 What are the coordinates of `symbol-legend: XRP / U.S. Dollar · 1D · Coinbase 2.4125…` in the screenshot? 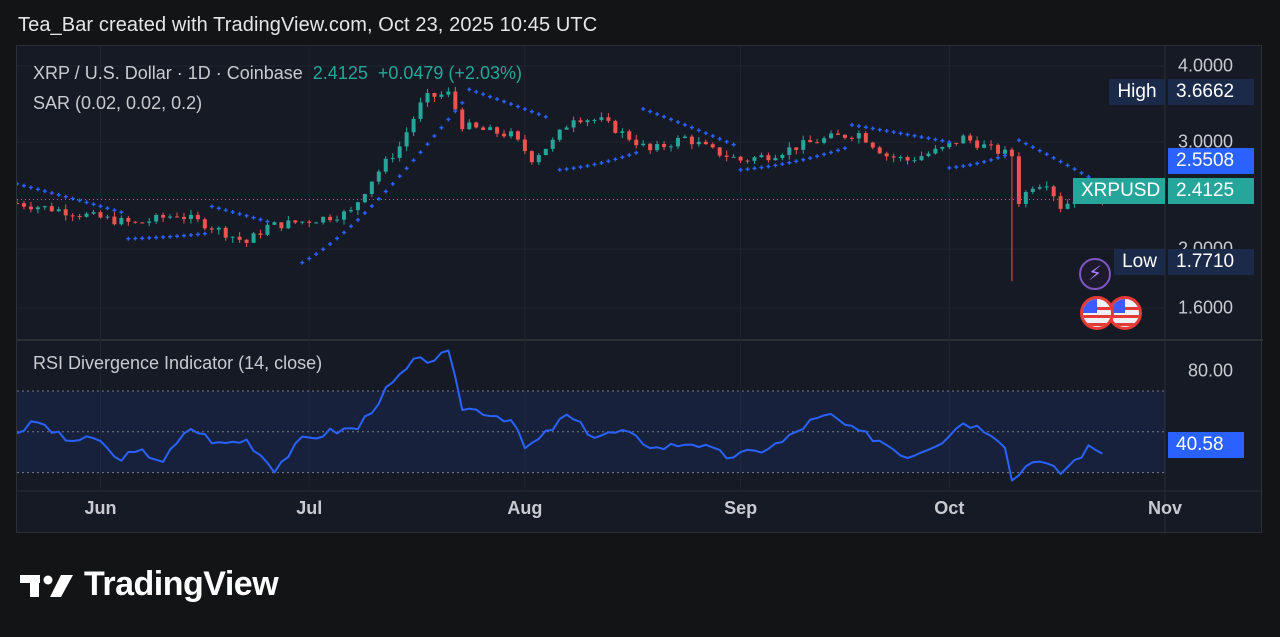 It's located at (277, 73).